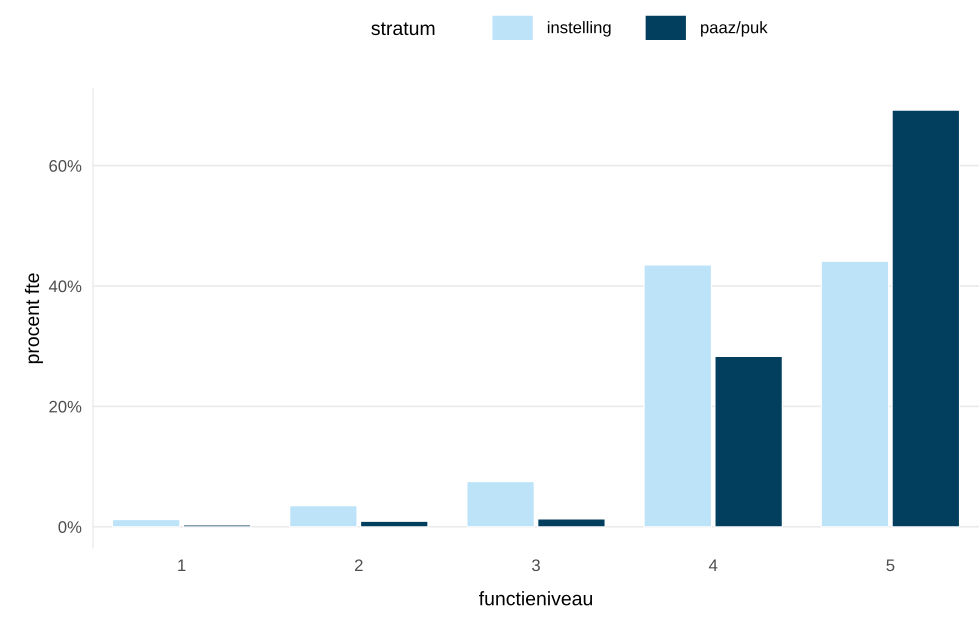  I want to click on x-tick-label: 1, so click(182, 566).